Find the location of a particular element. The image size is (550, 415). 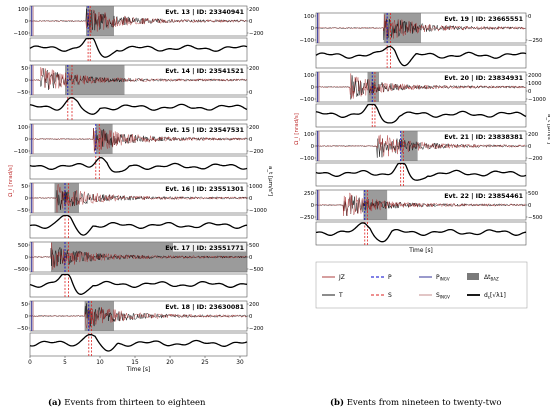

caption-a-text: Events from thirteen to eighteen is located at coordinates (135, 403).